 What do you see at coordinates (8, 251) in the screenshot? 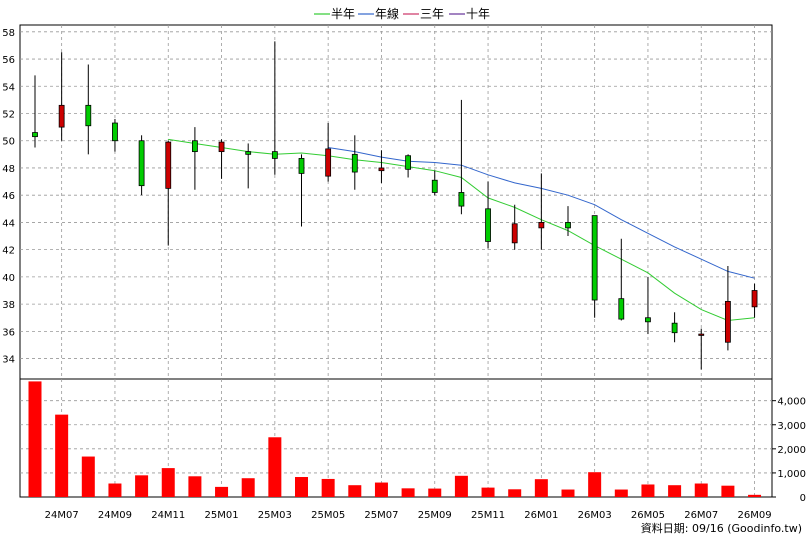
I see `price-y-tick-label: 42` at bounding box center [8, 251].